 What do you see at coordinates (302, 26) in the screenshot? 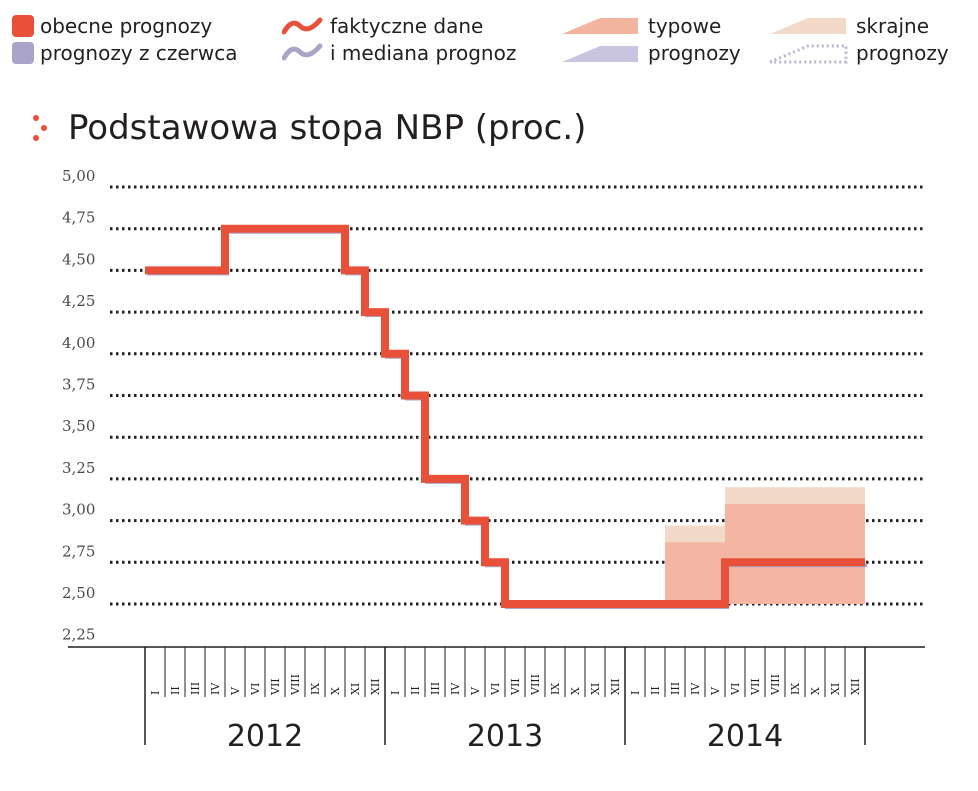
I see `legend-line-actual-icon` at bounding box center [302, 26].